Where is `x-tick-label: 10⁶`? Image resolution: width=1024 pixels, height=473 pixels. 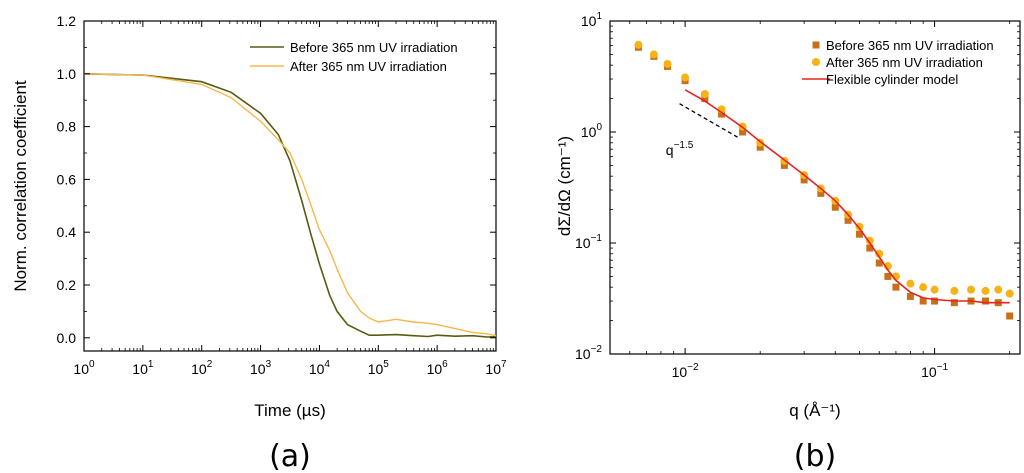
x-tick-label: 10⁶ is located at coordinates (438, 368).